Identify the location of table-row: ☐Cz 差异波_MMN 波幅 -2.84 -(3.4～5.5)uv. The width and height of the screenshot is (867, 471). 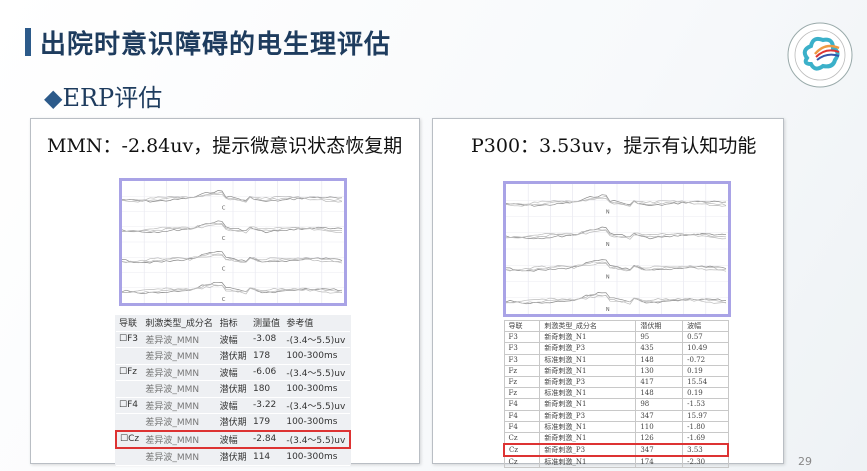
(232, 439).